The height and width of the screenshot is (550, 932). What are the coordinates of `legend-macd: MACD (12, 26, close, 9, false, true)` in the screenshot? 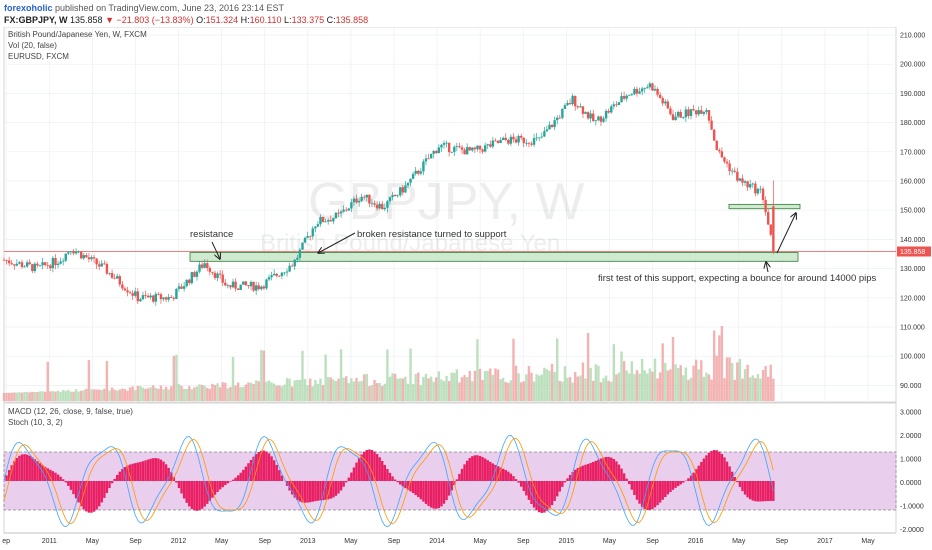 It's located at (70, 411).